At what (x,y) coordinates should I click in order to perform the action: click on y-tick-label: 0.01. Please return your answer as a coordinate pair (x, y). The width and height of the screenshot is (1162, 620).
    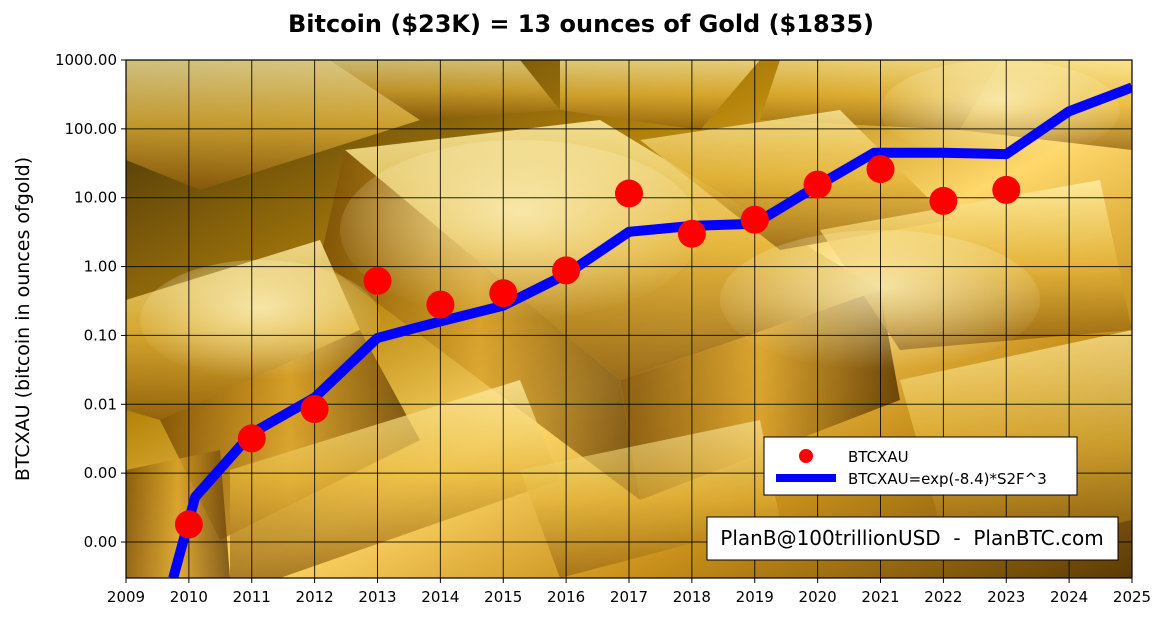
    Looking at the image, I should click on (100, 404).